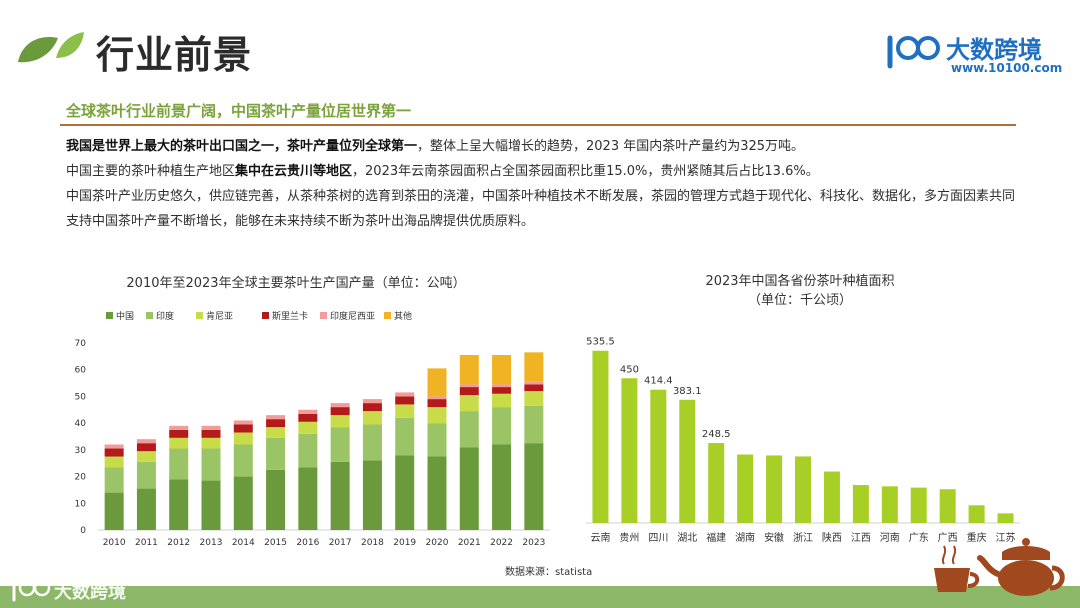 This screenshot has height=608, width=1080. Describe the element at coordinates (501, 543) in the screenshot. I see `x-tick-2022: 2022` at that location.